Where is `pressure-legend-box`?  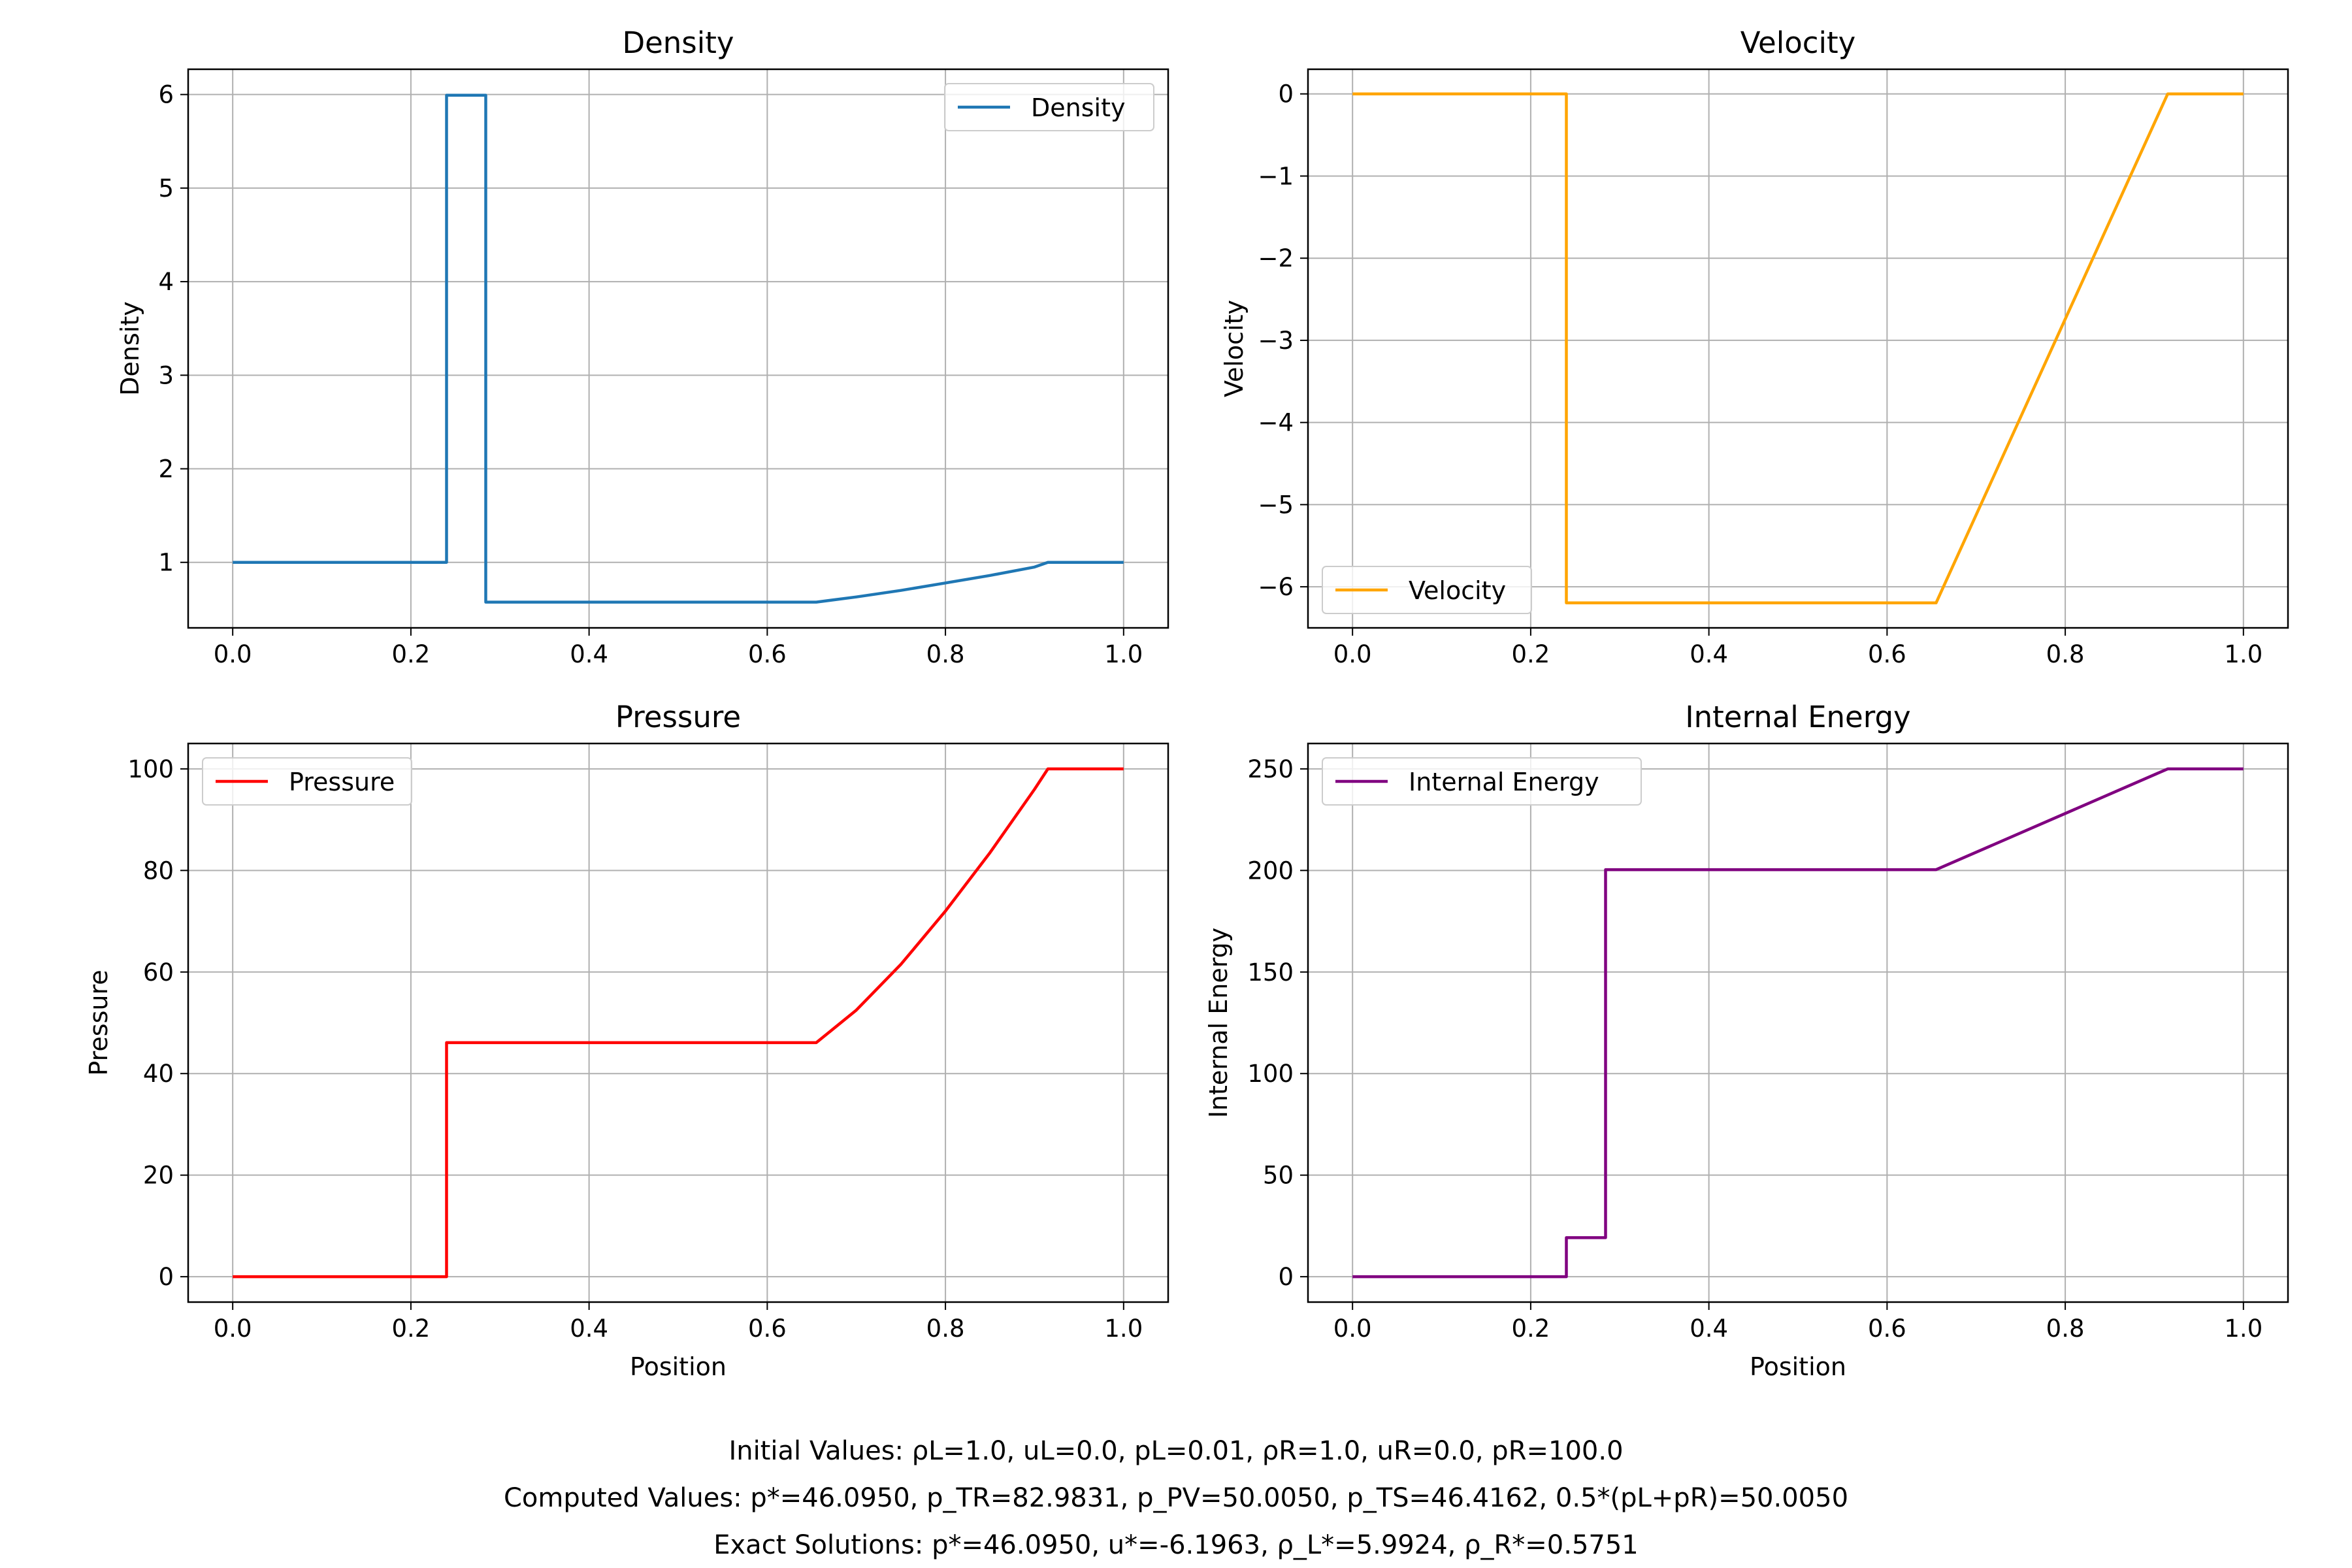 pressure-legend-box is located at coordinates (307, 781).